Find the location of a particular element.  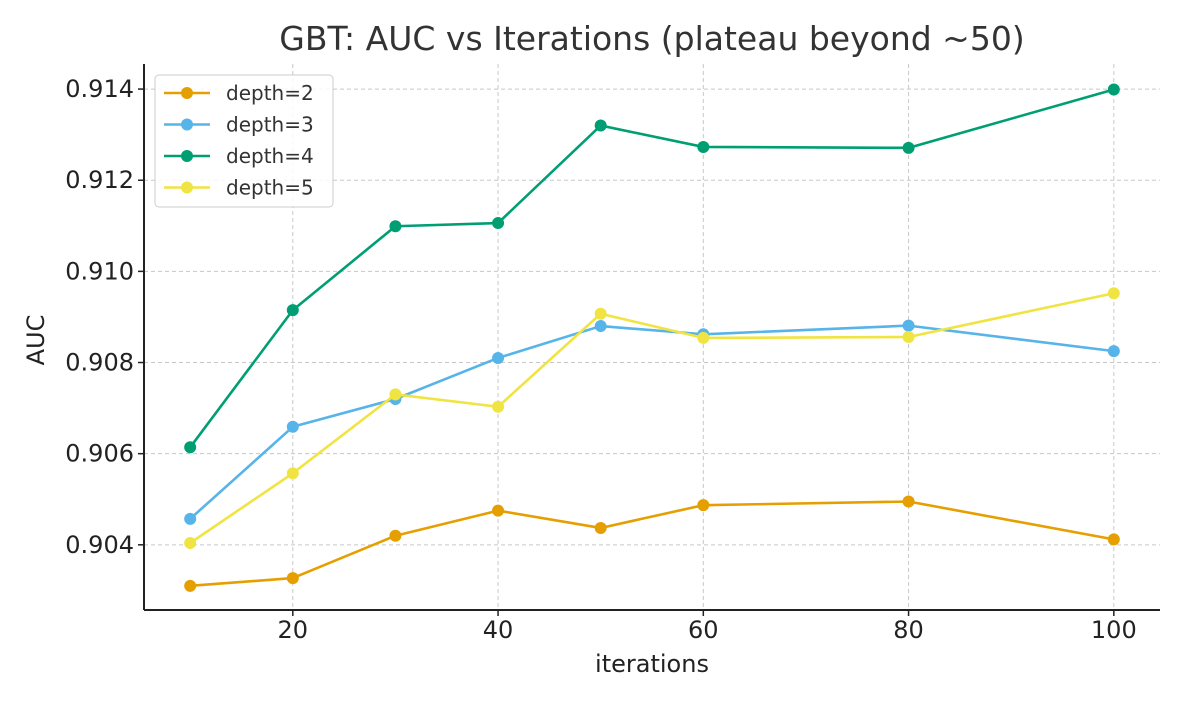

legend-label: depth=4 is located at coordinates (270, 156).